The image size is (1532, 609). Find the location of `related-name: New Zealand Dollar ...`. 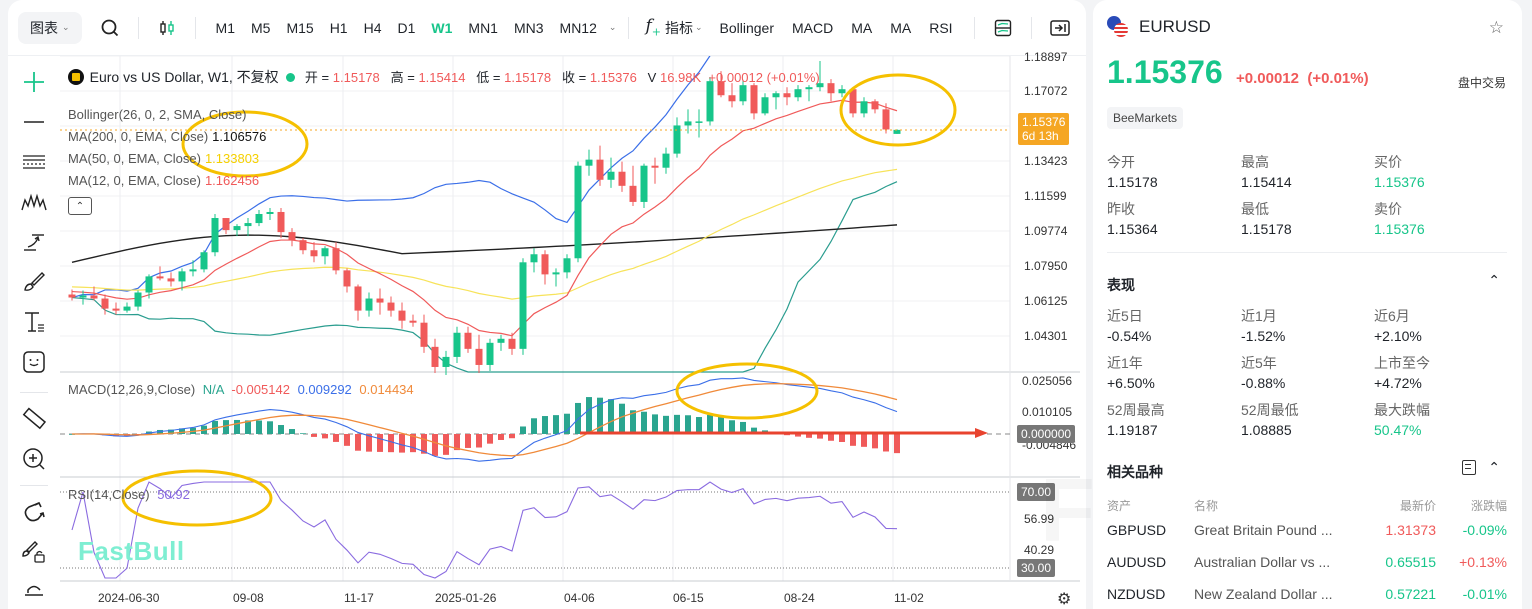

related-name: New Zealand Dollar ... is located at coordinates (1263, 594).